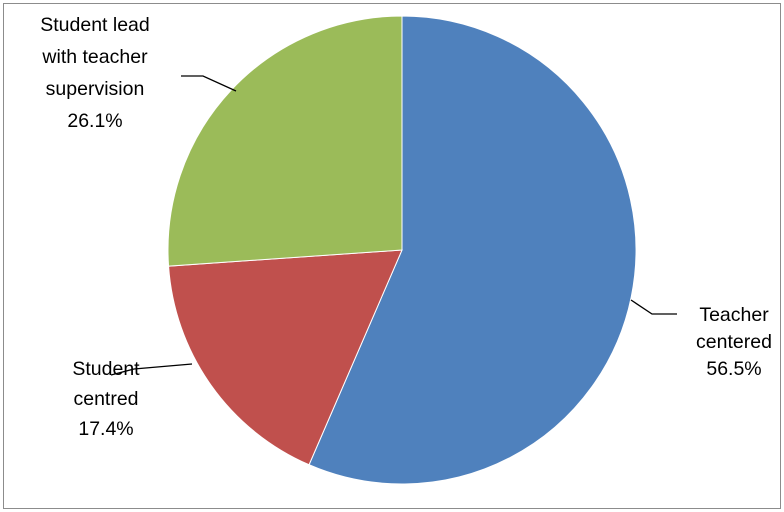 The width and height of the screenshot is (784, 512). I want to click on data-label-text: Student, so click(106, 369).